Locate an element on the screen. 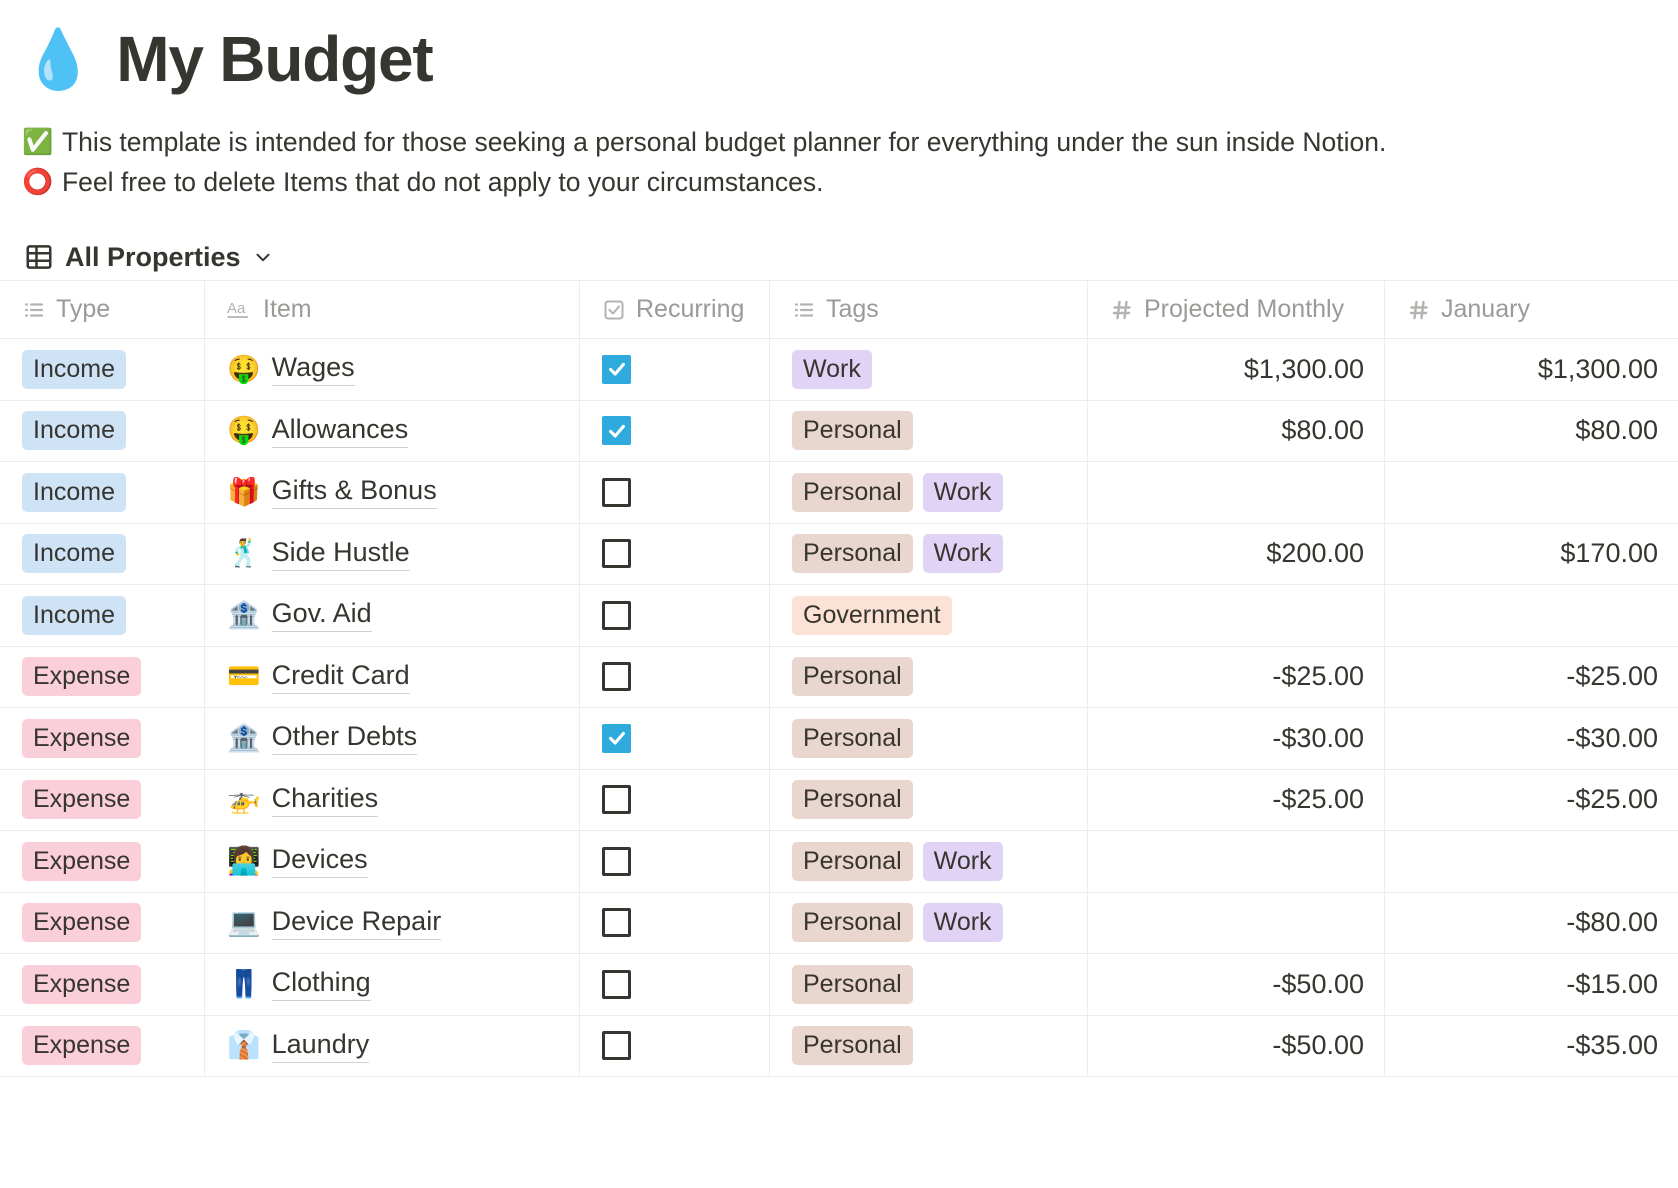  cell-january: -$15.00 is located at coordinates (1531, 984).